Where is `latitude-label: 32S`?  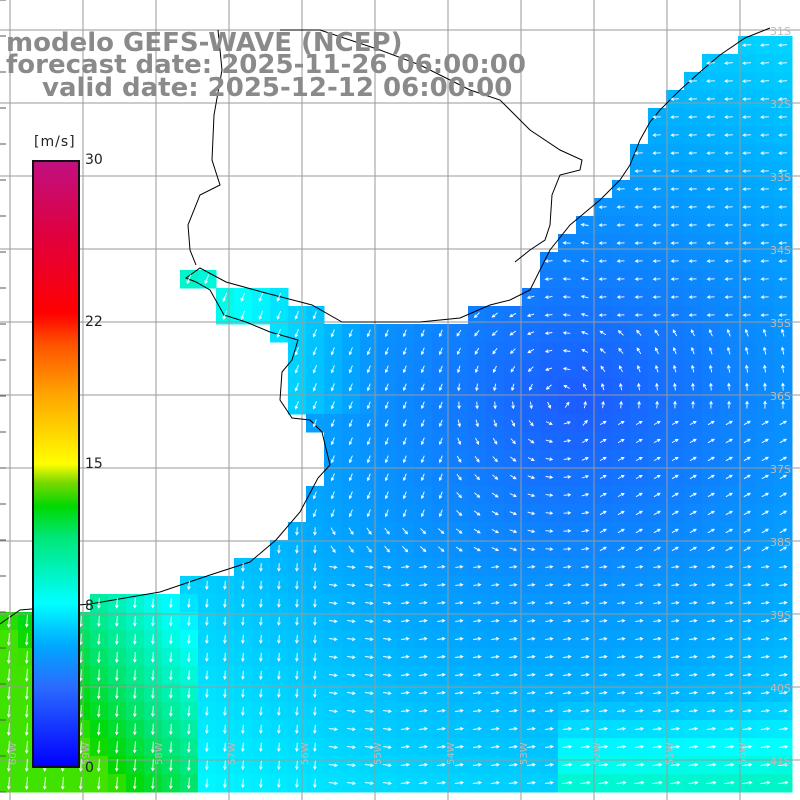
latitude-label: 32S is located at coordinates (780, 104).